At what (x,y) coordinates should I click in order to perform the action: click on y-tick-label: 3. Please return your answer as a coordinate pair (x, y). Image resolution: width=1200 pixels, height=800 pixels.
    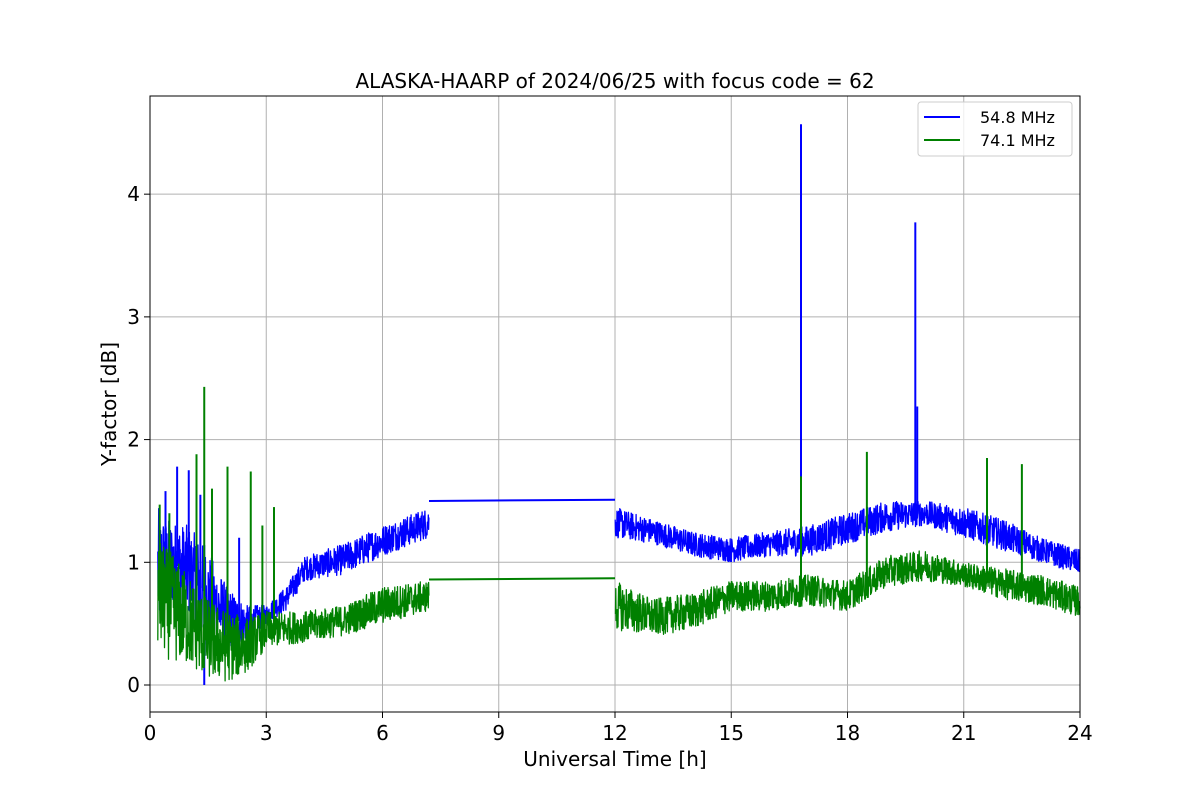
    Looking at the image, I should click on (133, 317).